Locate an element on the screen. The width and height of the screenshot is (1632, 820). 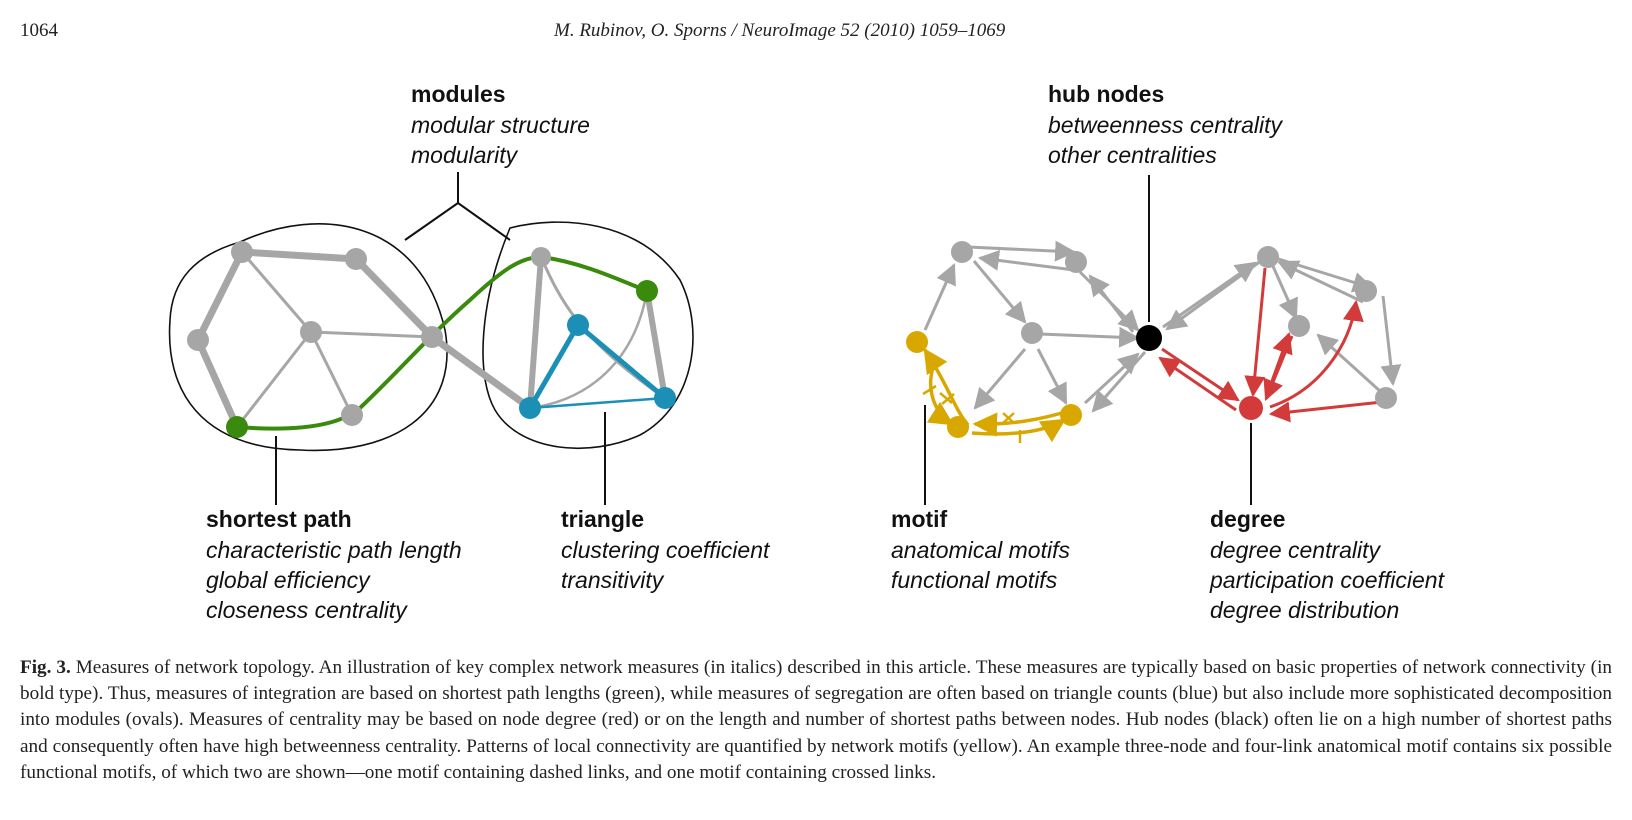
motif-node-top is located at coordinates (917, 342).